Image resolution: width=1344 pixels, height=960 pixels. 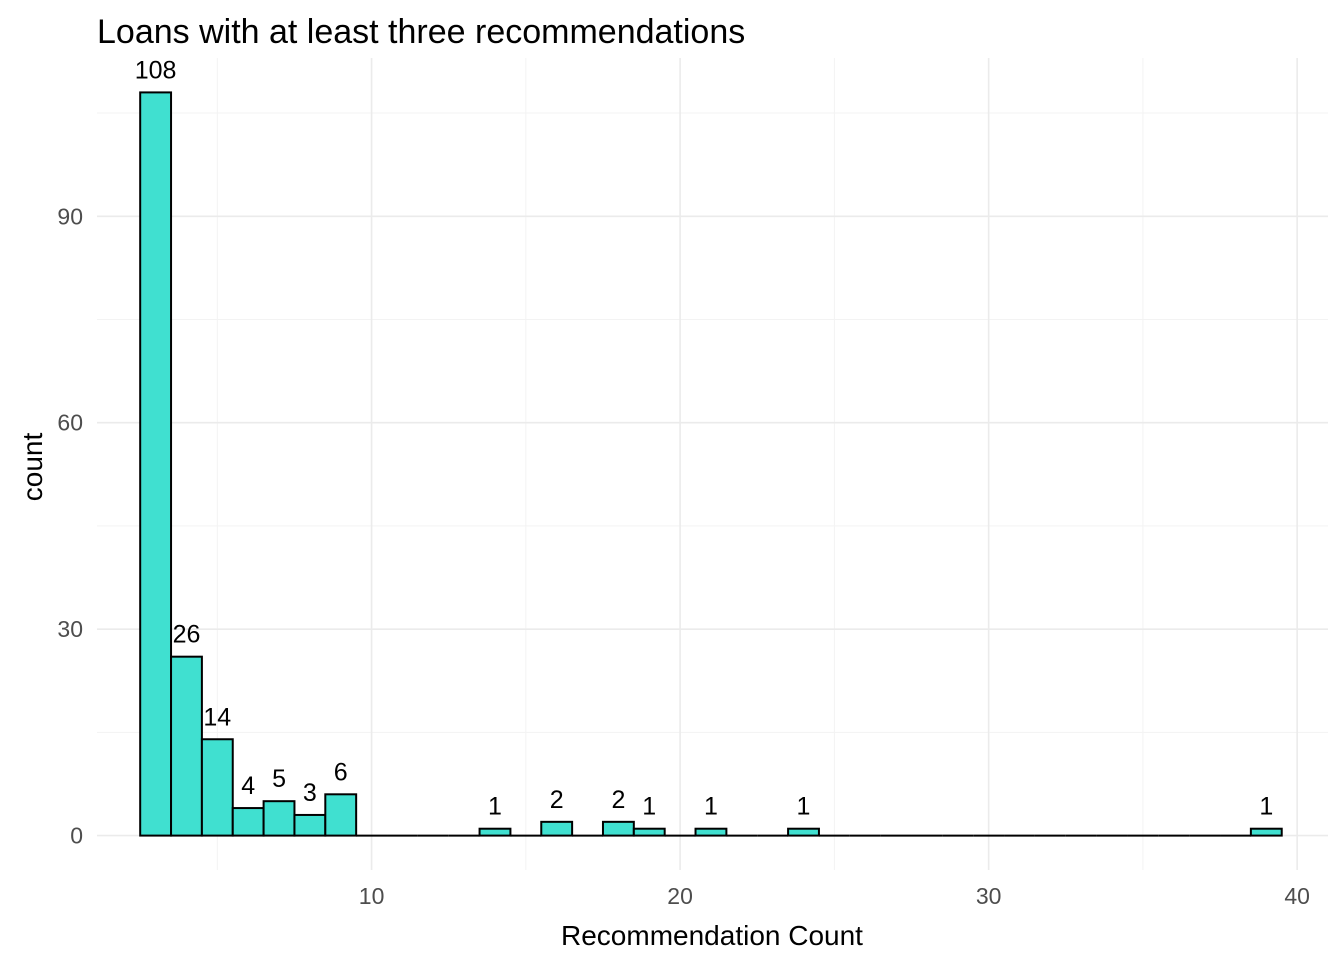 What do you see at coordinates (310, 793) in the screenshot?
I see `bar-count-label: 3` at bounding box center [310, 793].